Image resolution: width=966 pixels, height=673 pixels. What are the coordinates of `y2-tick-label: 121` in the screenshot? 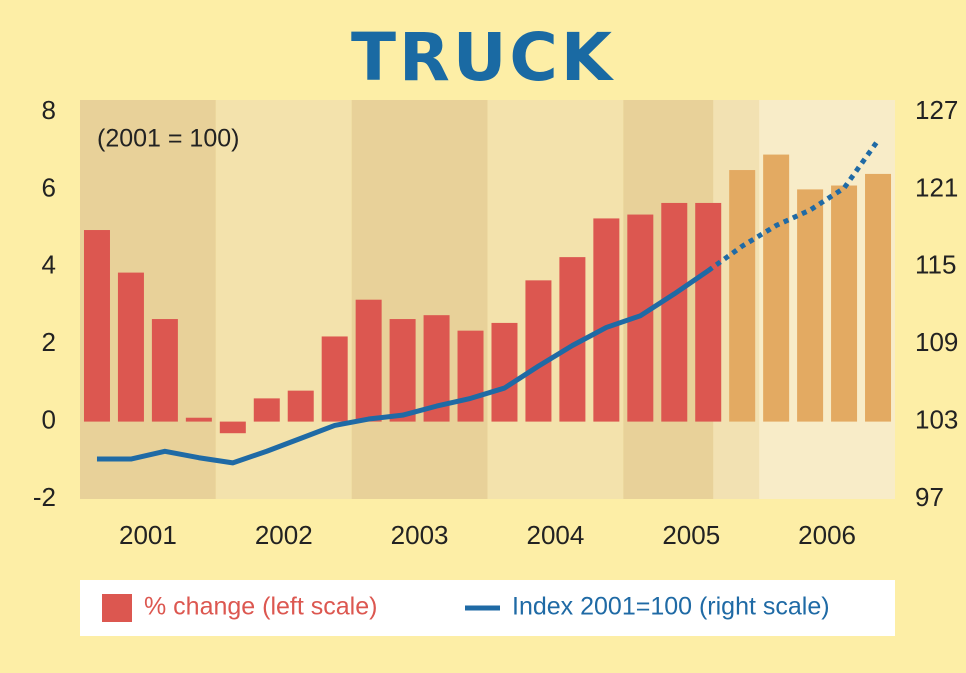 It's located at (936, 187).